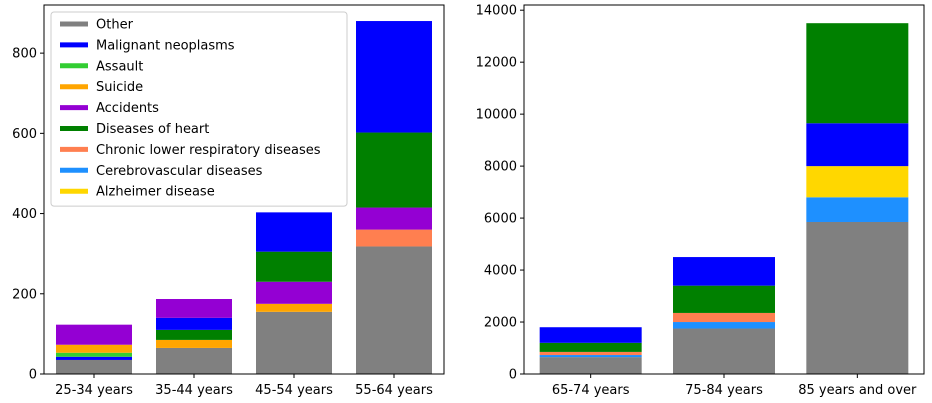  What do you see at coordinates (119, 87) in the screenshot?
I see `legend-label: Suicide` at bounding box center [119, 87].